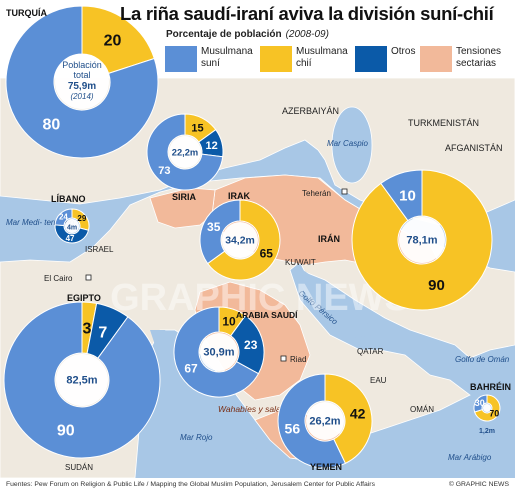  Describe the element at coordinates (344, 191) in the screenshot. I see `marker-teheran` at that location.